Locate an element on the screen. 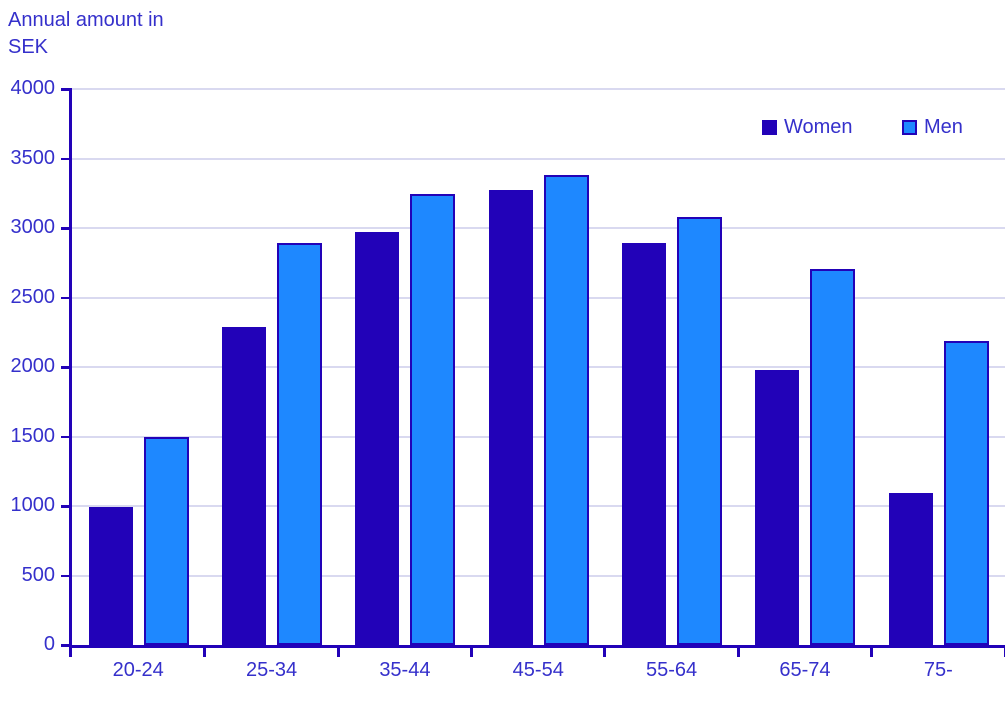 The height and width of the screenshot is (709, 1005). y-tick-label: 0 is located at coordinates (49, 644).